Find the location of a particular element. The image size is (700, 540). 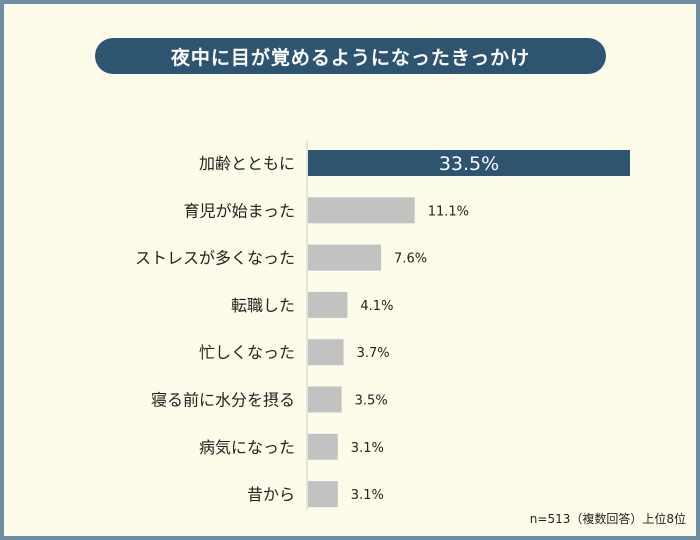

value-label: 33.5% is located at coordinates (469, 164).